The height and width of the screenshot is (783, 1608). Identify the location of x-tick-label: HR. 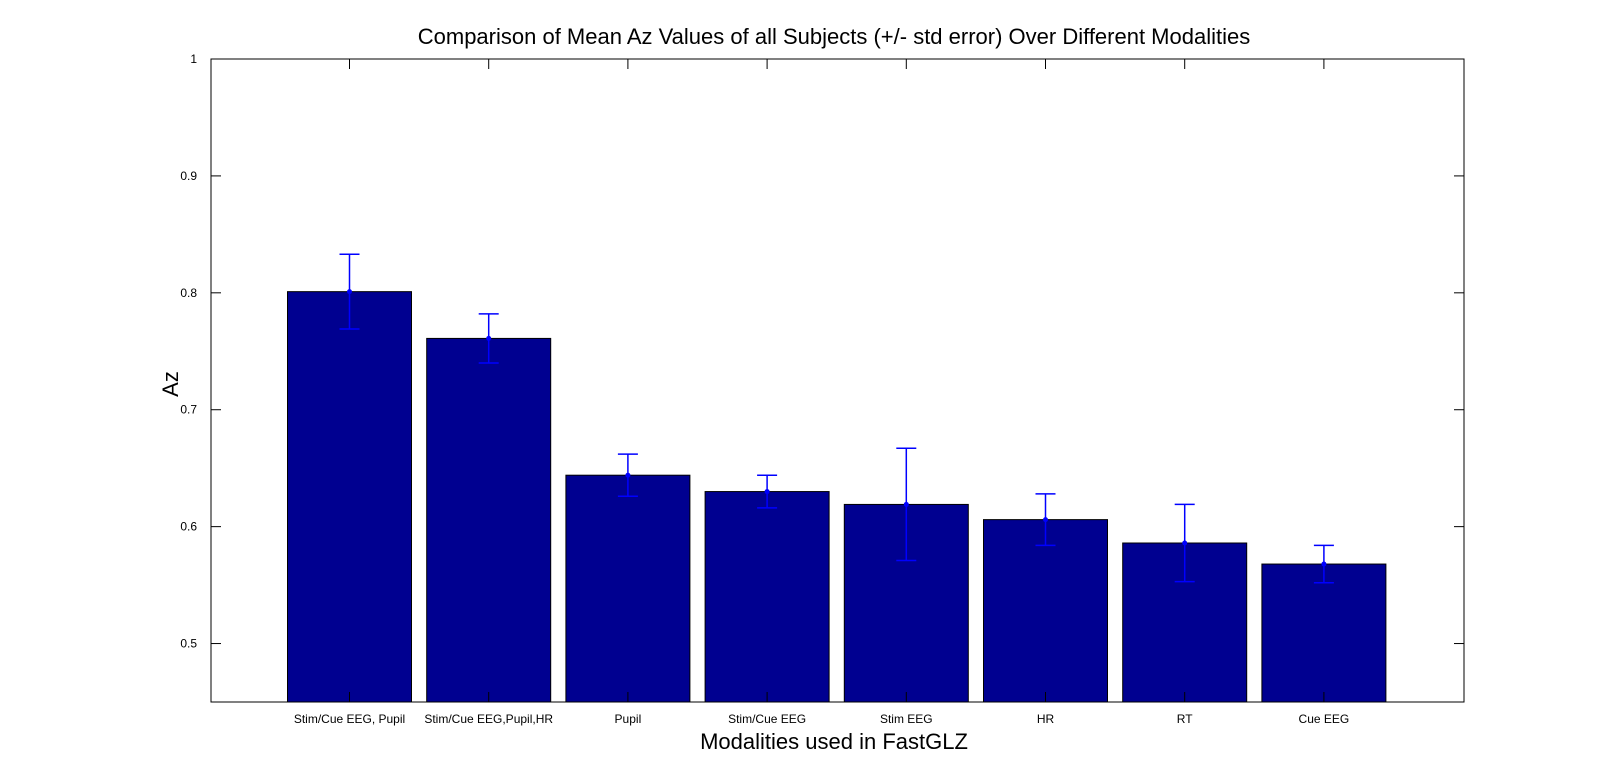
(1046, 719).